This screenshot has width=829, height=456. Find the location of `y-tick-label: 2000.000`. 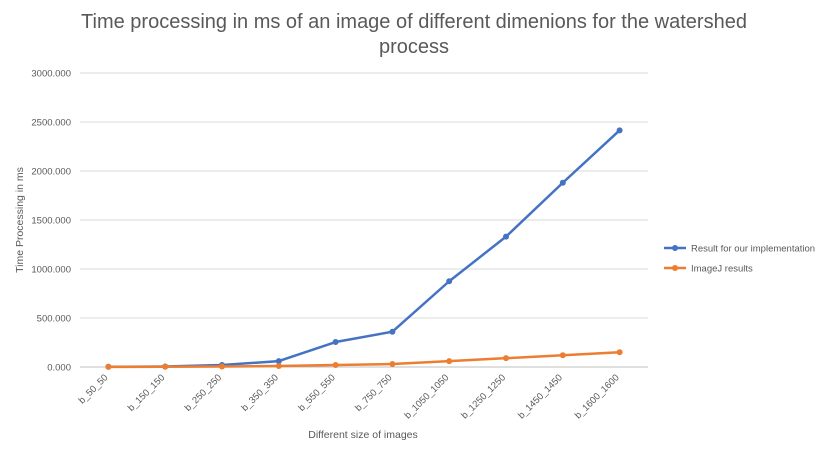

y-tick-label: 2000.000 is located at coordinates (51, 172).